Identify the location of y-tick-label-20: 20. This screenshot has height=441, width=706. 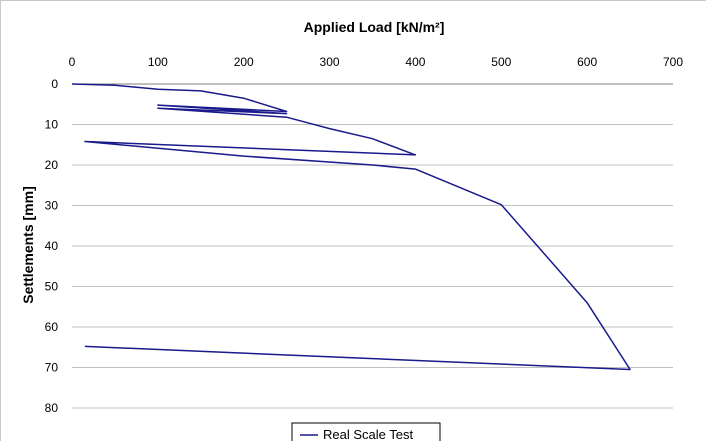
(52, 165).